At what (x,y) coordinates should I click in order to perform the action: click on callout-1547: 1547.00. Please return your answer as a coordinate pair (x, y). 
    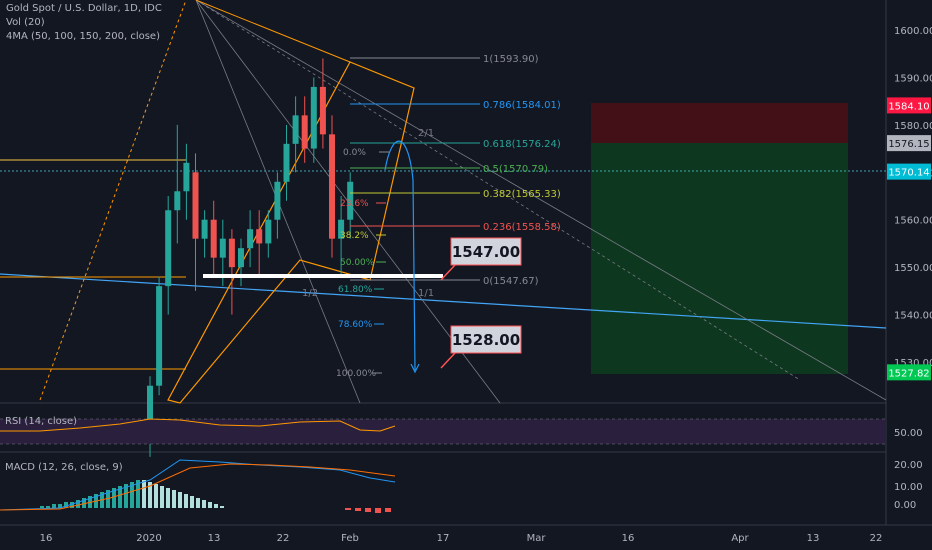
    Looking at the image, I should click on (481, 259).